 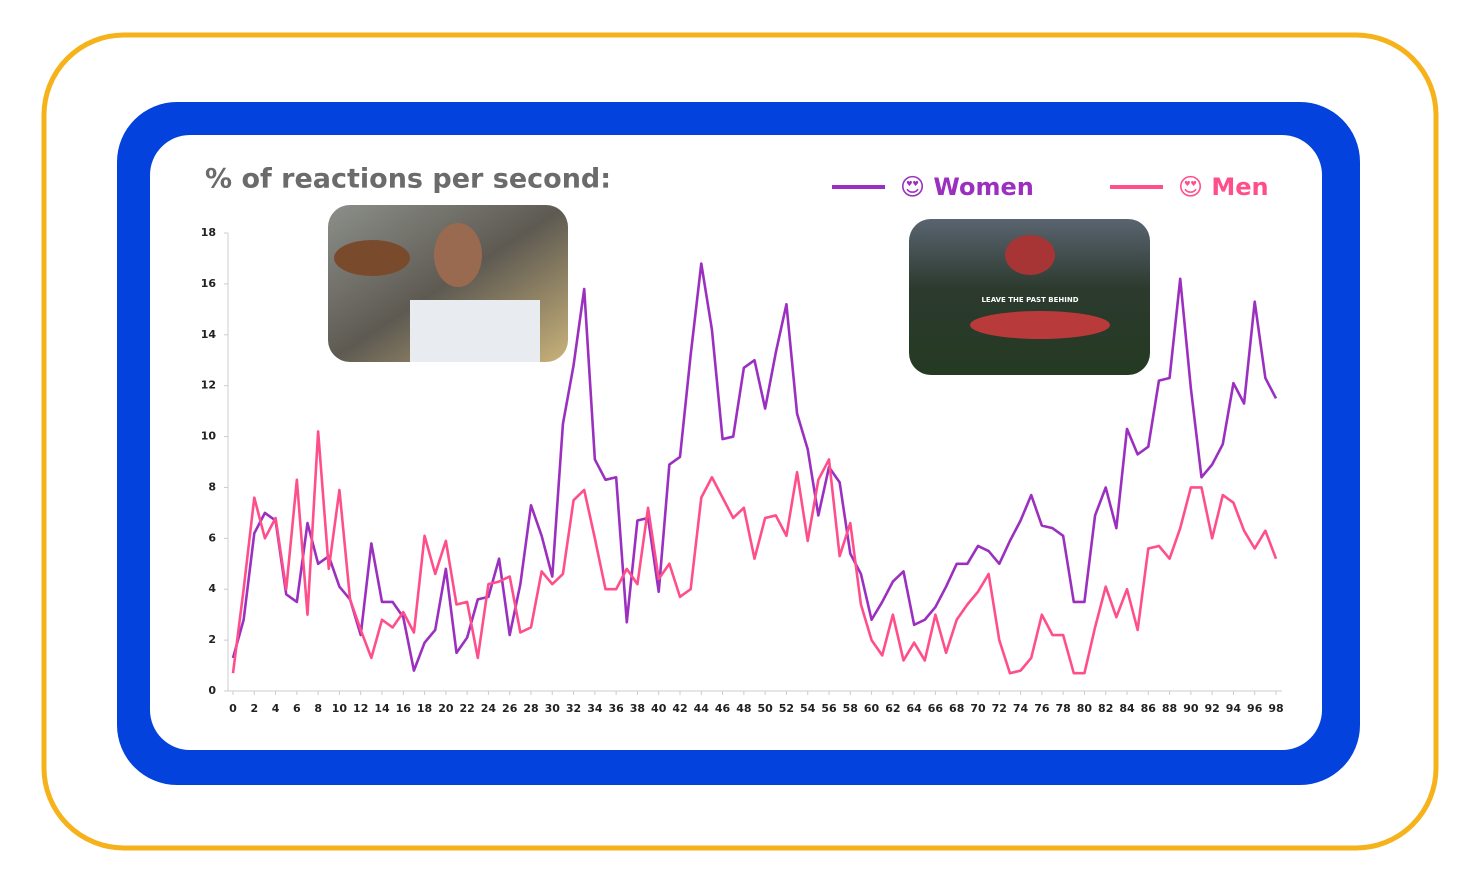 I want to click on x-tick-label: 84, so click(x=1127, y=708).